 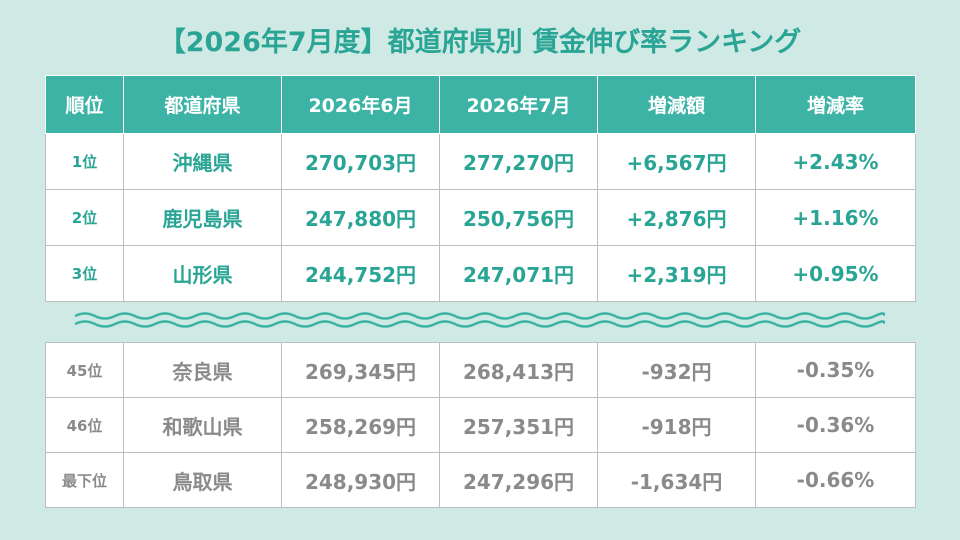 I want to click on june-cell: 270,703円, so click(x=360, y=161).